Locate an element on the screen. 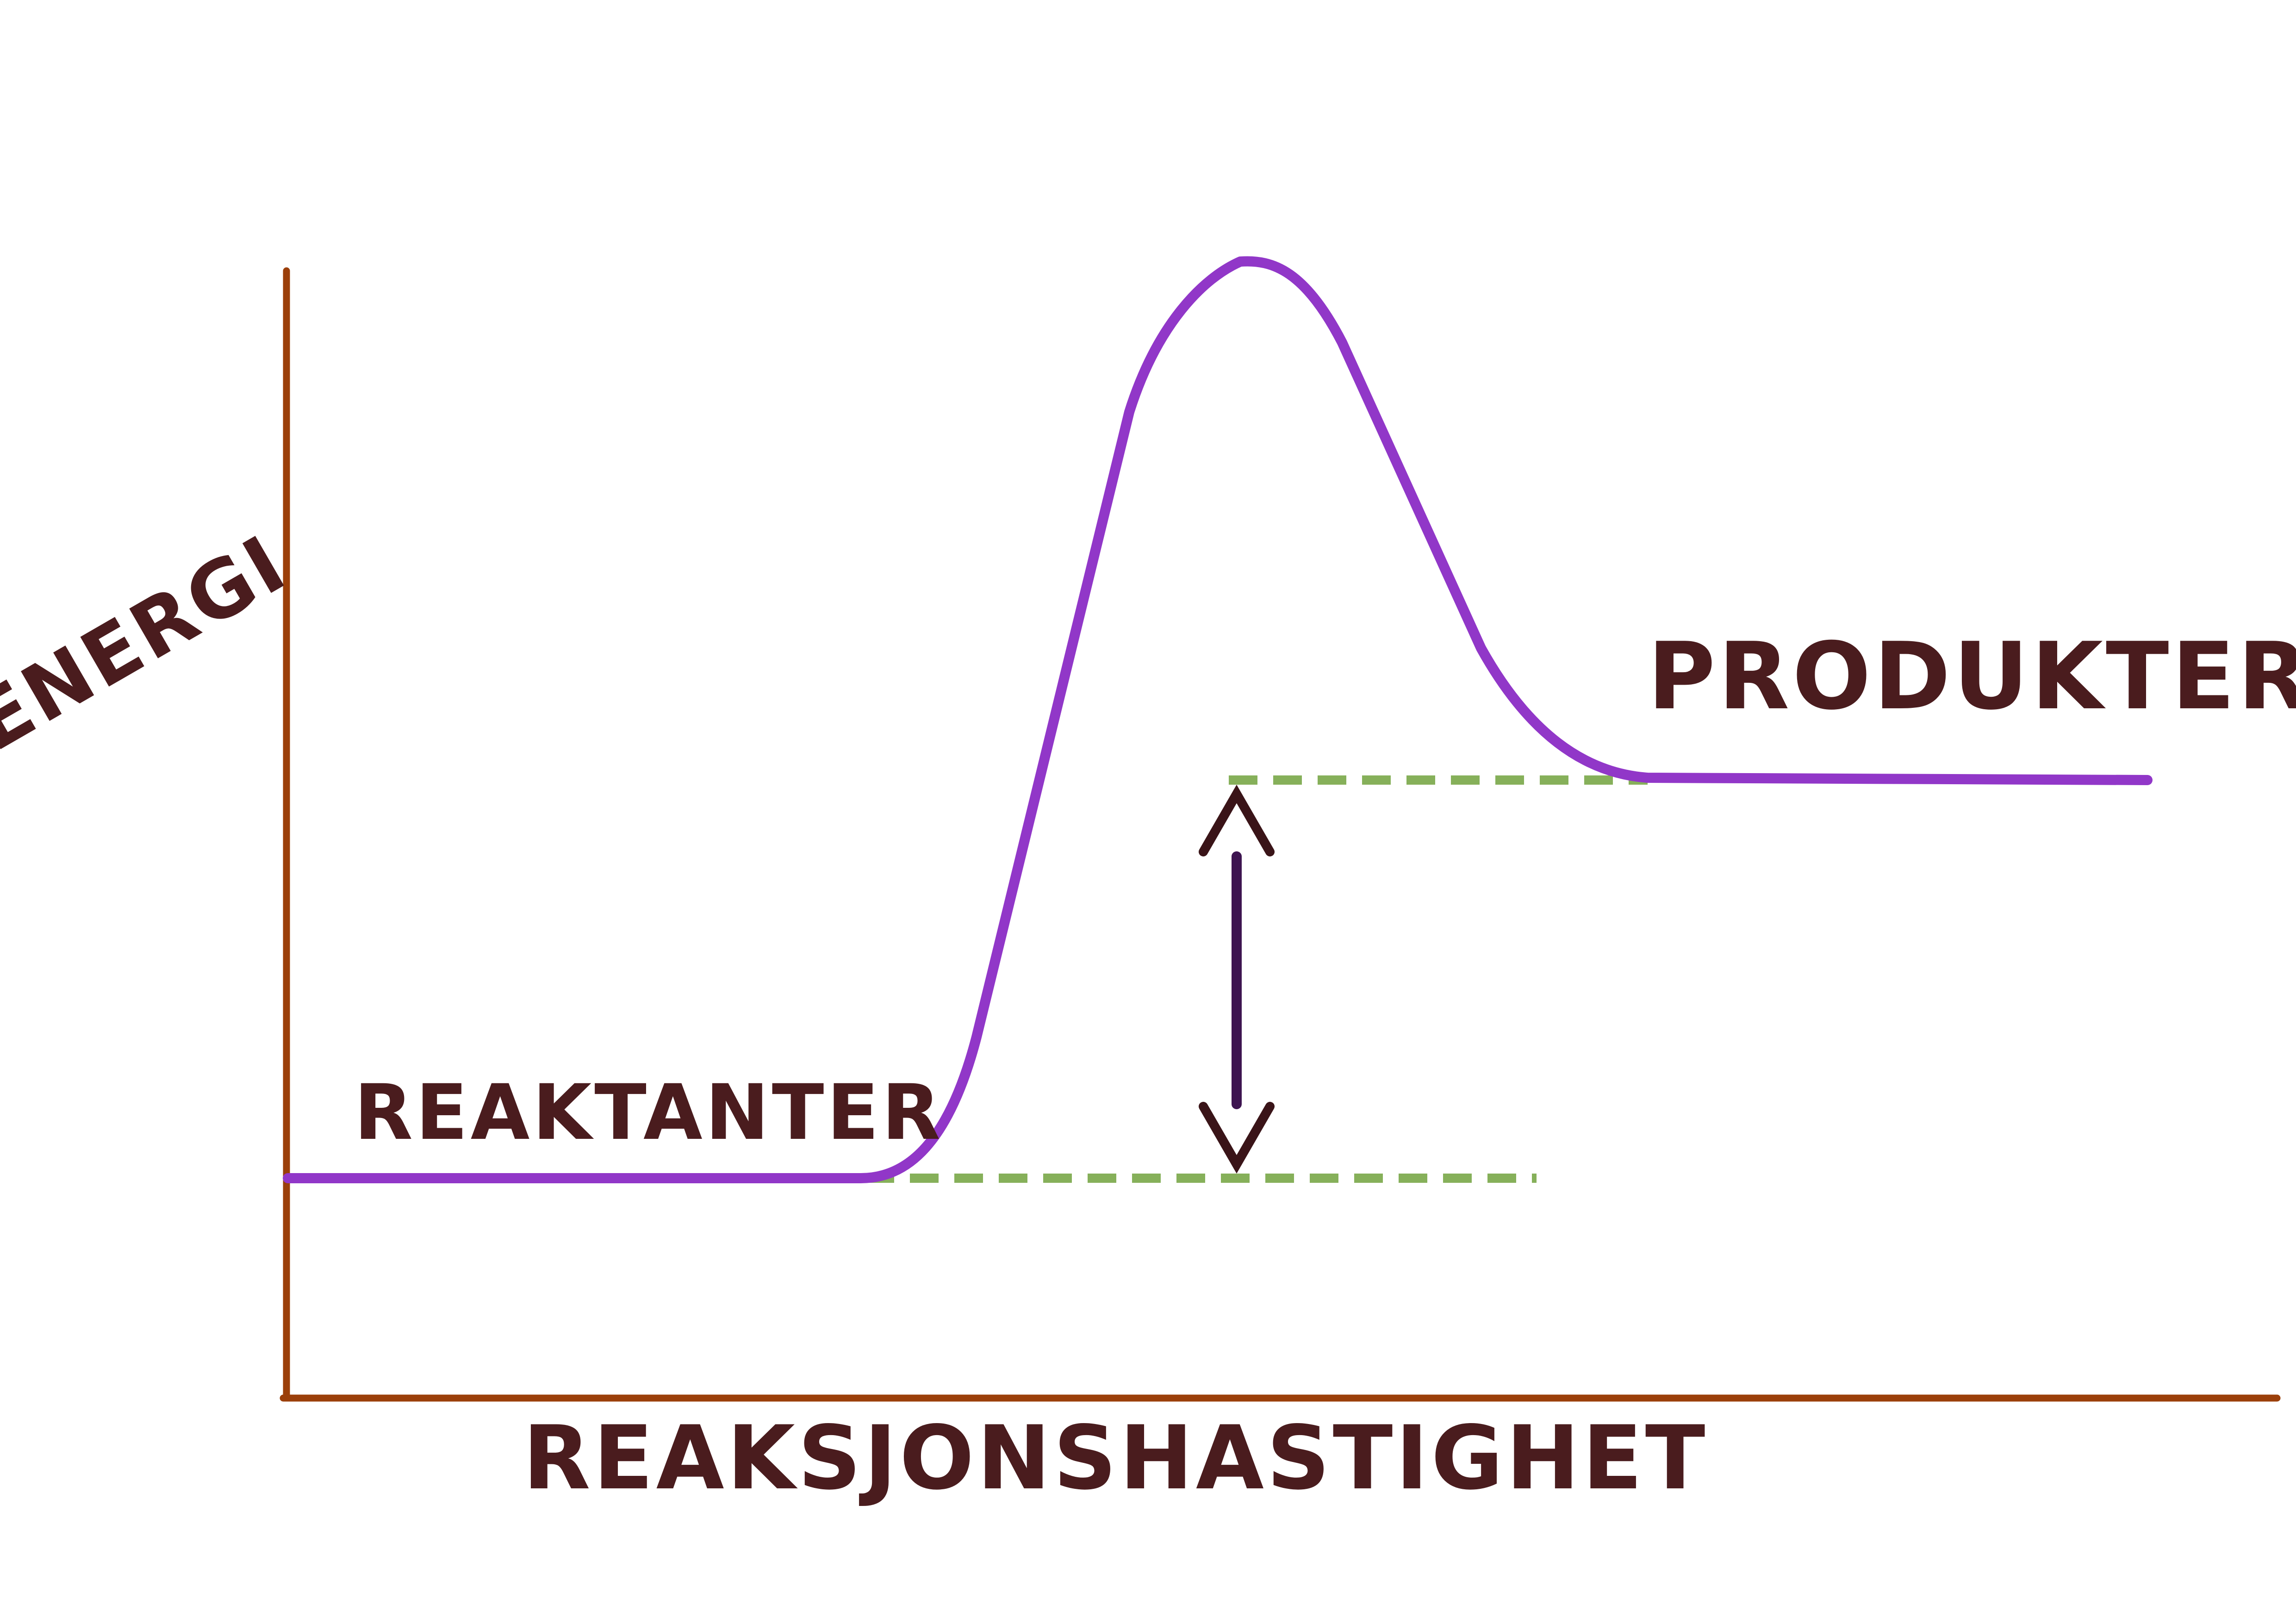 The image size is (2296, 1624). products-label: PRODUKTER is located at coordinates (1972, 677).